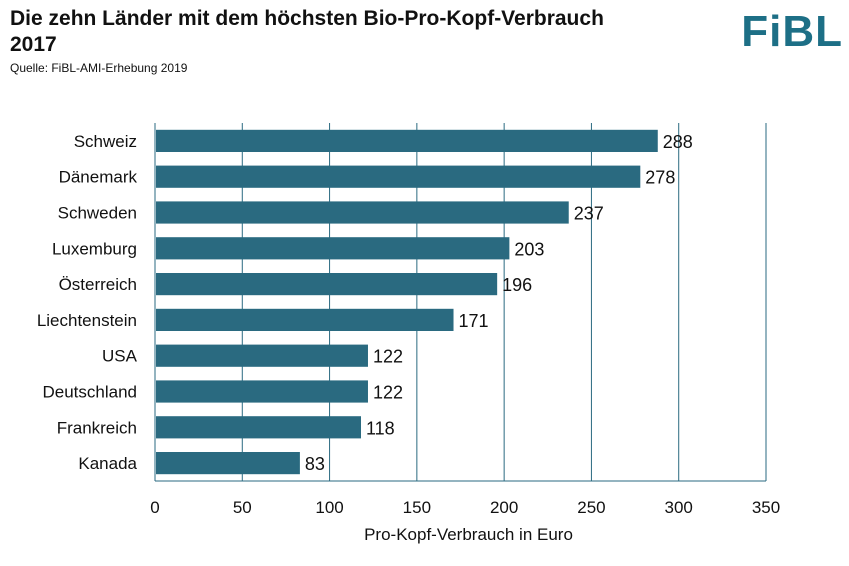 The height and width of the screenshot is (566, 849). I want to click on fibl-logo: FiBL, so click(792, 31).